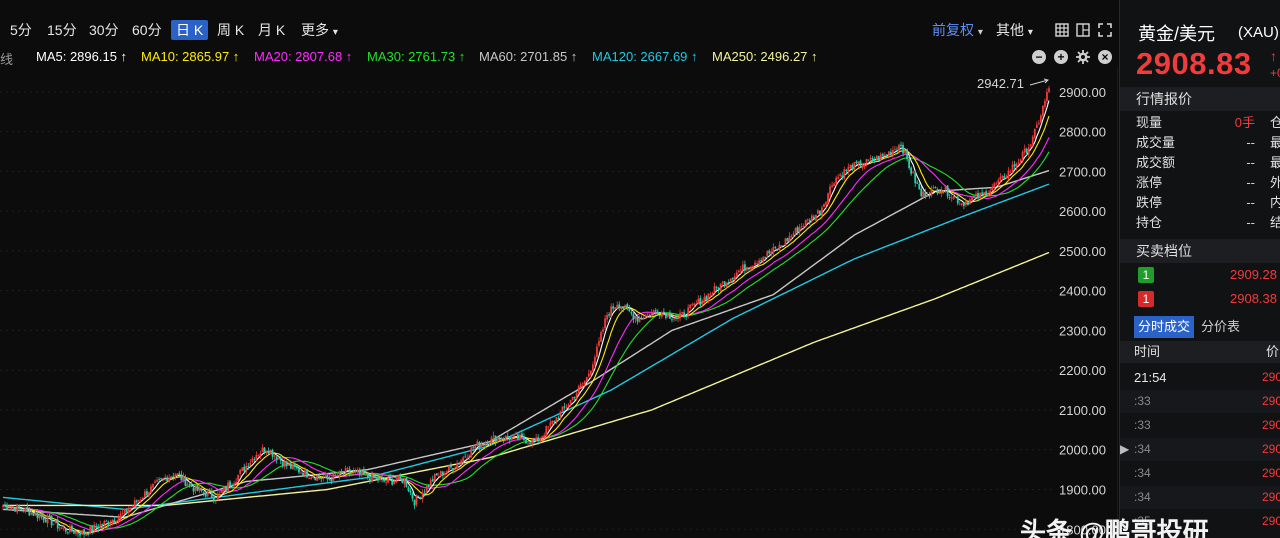  What do you see at coordinates (1194, 63) in the screenshot?
I see `last-price: 2908.83` at bounding box center [1194, 63].